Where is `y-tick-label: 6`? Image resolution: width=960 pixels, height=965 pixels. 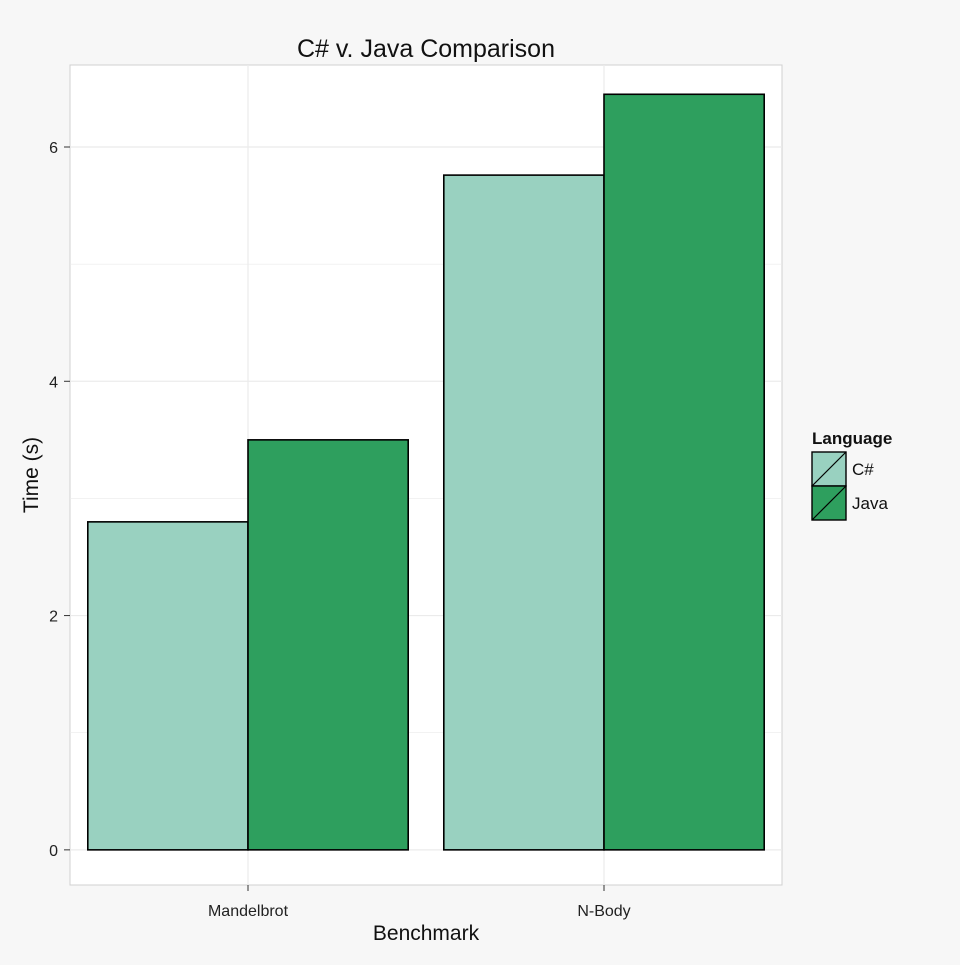
y-tick-label: 6 is located at coordinates (53, 148).